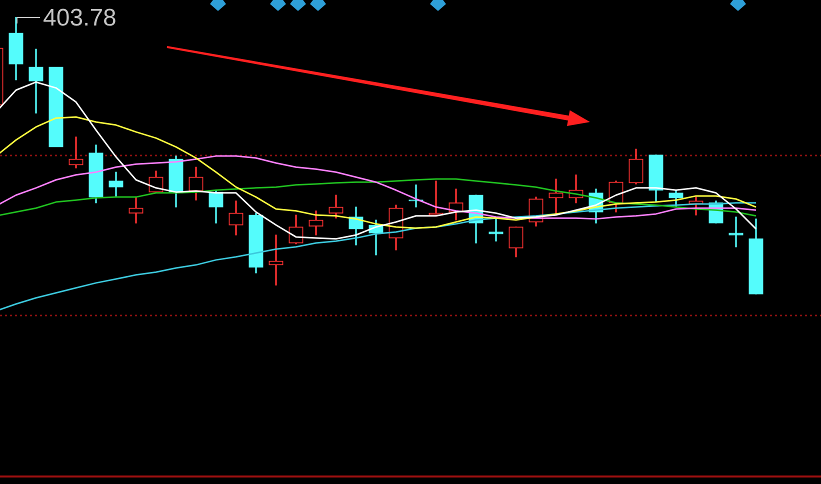  Describe the element at coordinates (79, 18) in the screenshot. I see `annotation: 403.78` at that location.